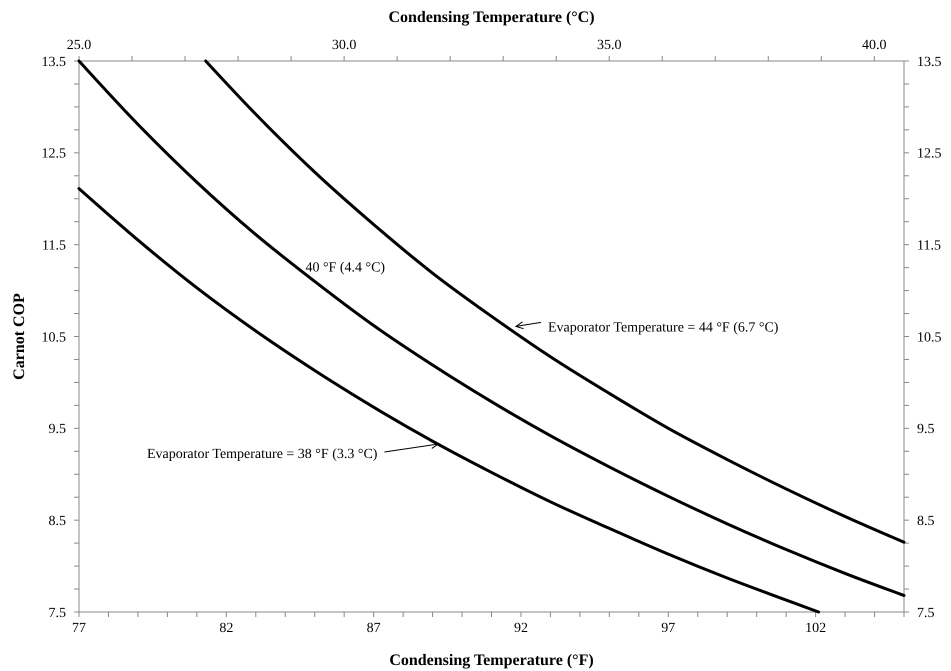  What do you see at coordinates (57, 430) in the screenshot?
I see `y-tick-label: 9.5` at bounding box center [57, 430].